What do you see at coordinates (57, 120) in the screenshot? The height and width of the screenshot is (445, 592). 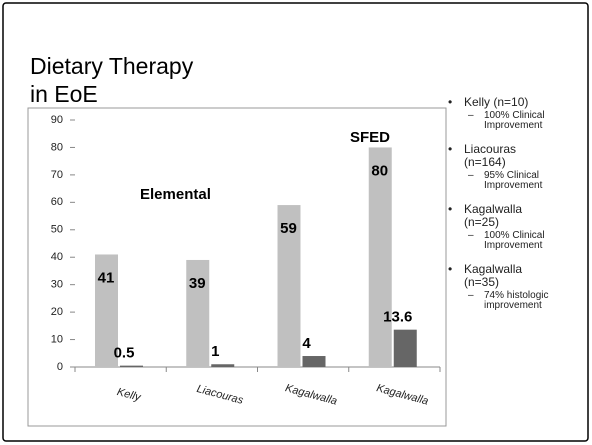 I see `y-tick-label: 90` at bounding box center [57, 120].